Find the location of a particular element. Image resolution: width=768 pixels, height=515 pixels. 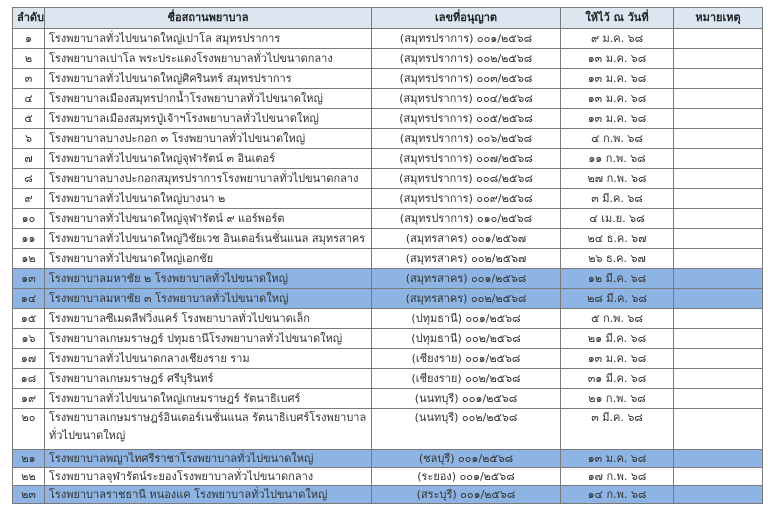

row-number: ๘ is located at coordinates (28, 178).